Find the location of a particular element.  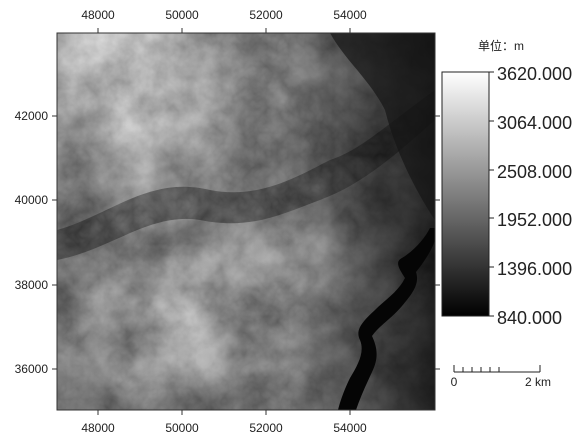

legend-value-2508: 2508.000 is located at coordinates (534, 172).